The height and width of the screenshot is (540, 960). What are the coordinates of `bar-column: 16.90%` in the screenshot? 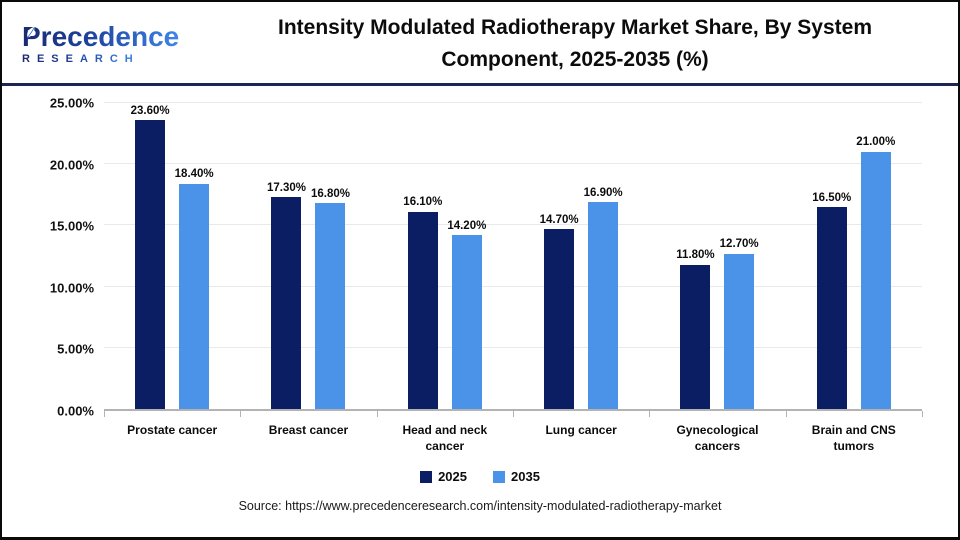 It's located at (603, 256).